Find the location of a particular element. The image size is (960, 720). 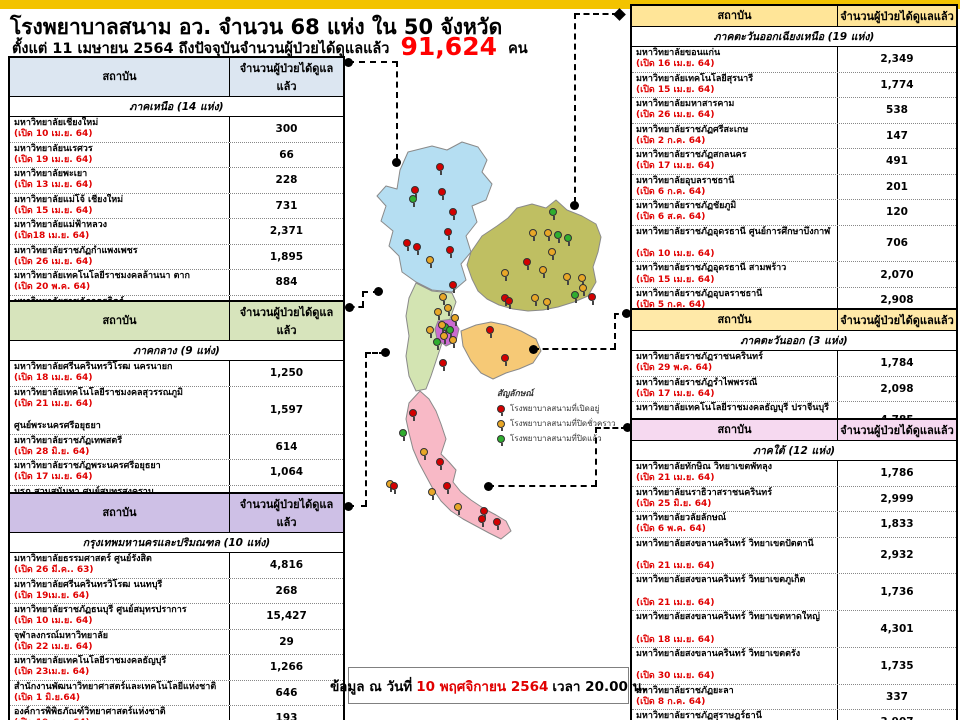

institution-cell: มหาวิทยาลัยวลัยลักษณ์ (เปิด 6 พ.ค. 64) is located at coordinates (735, 524).